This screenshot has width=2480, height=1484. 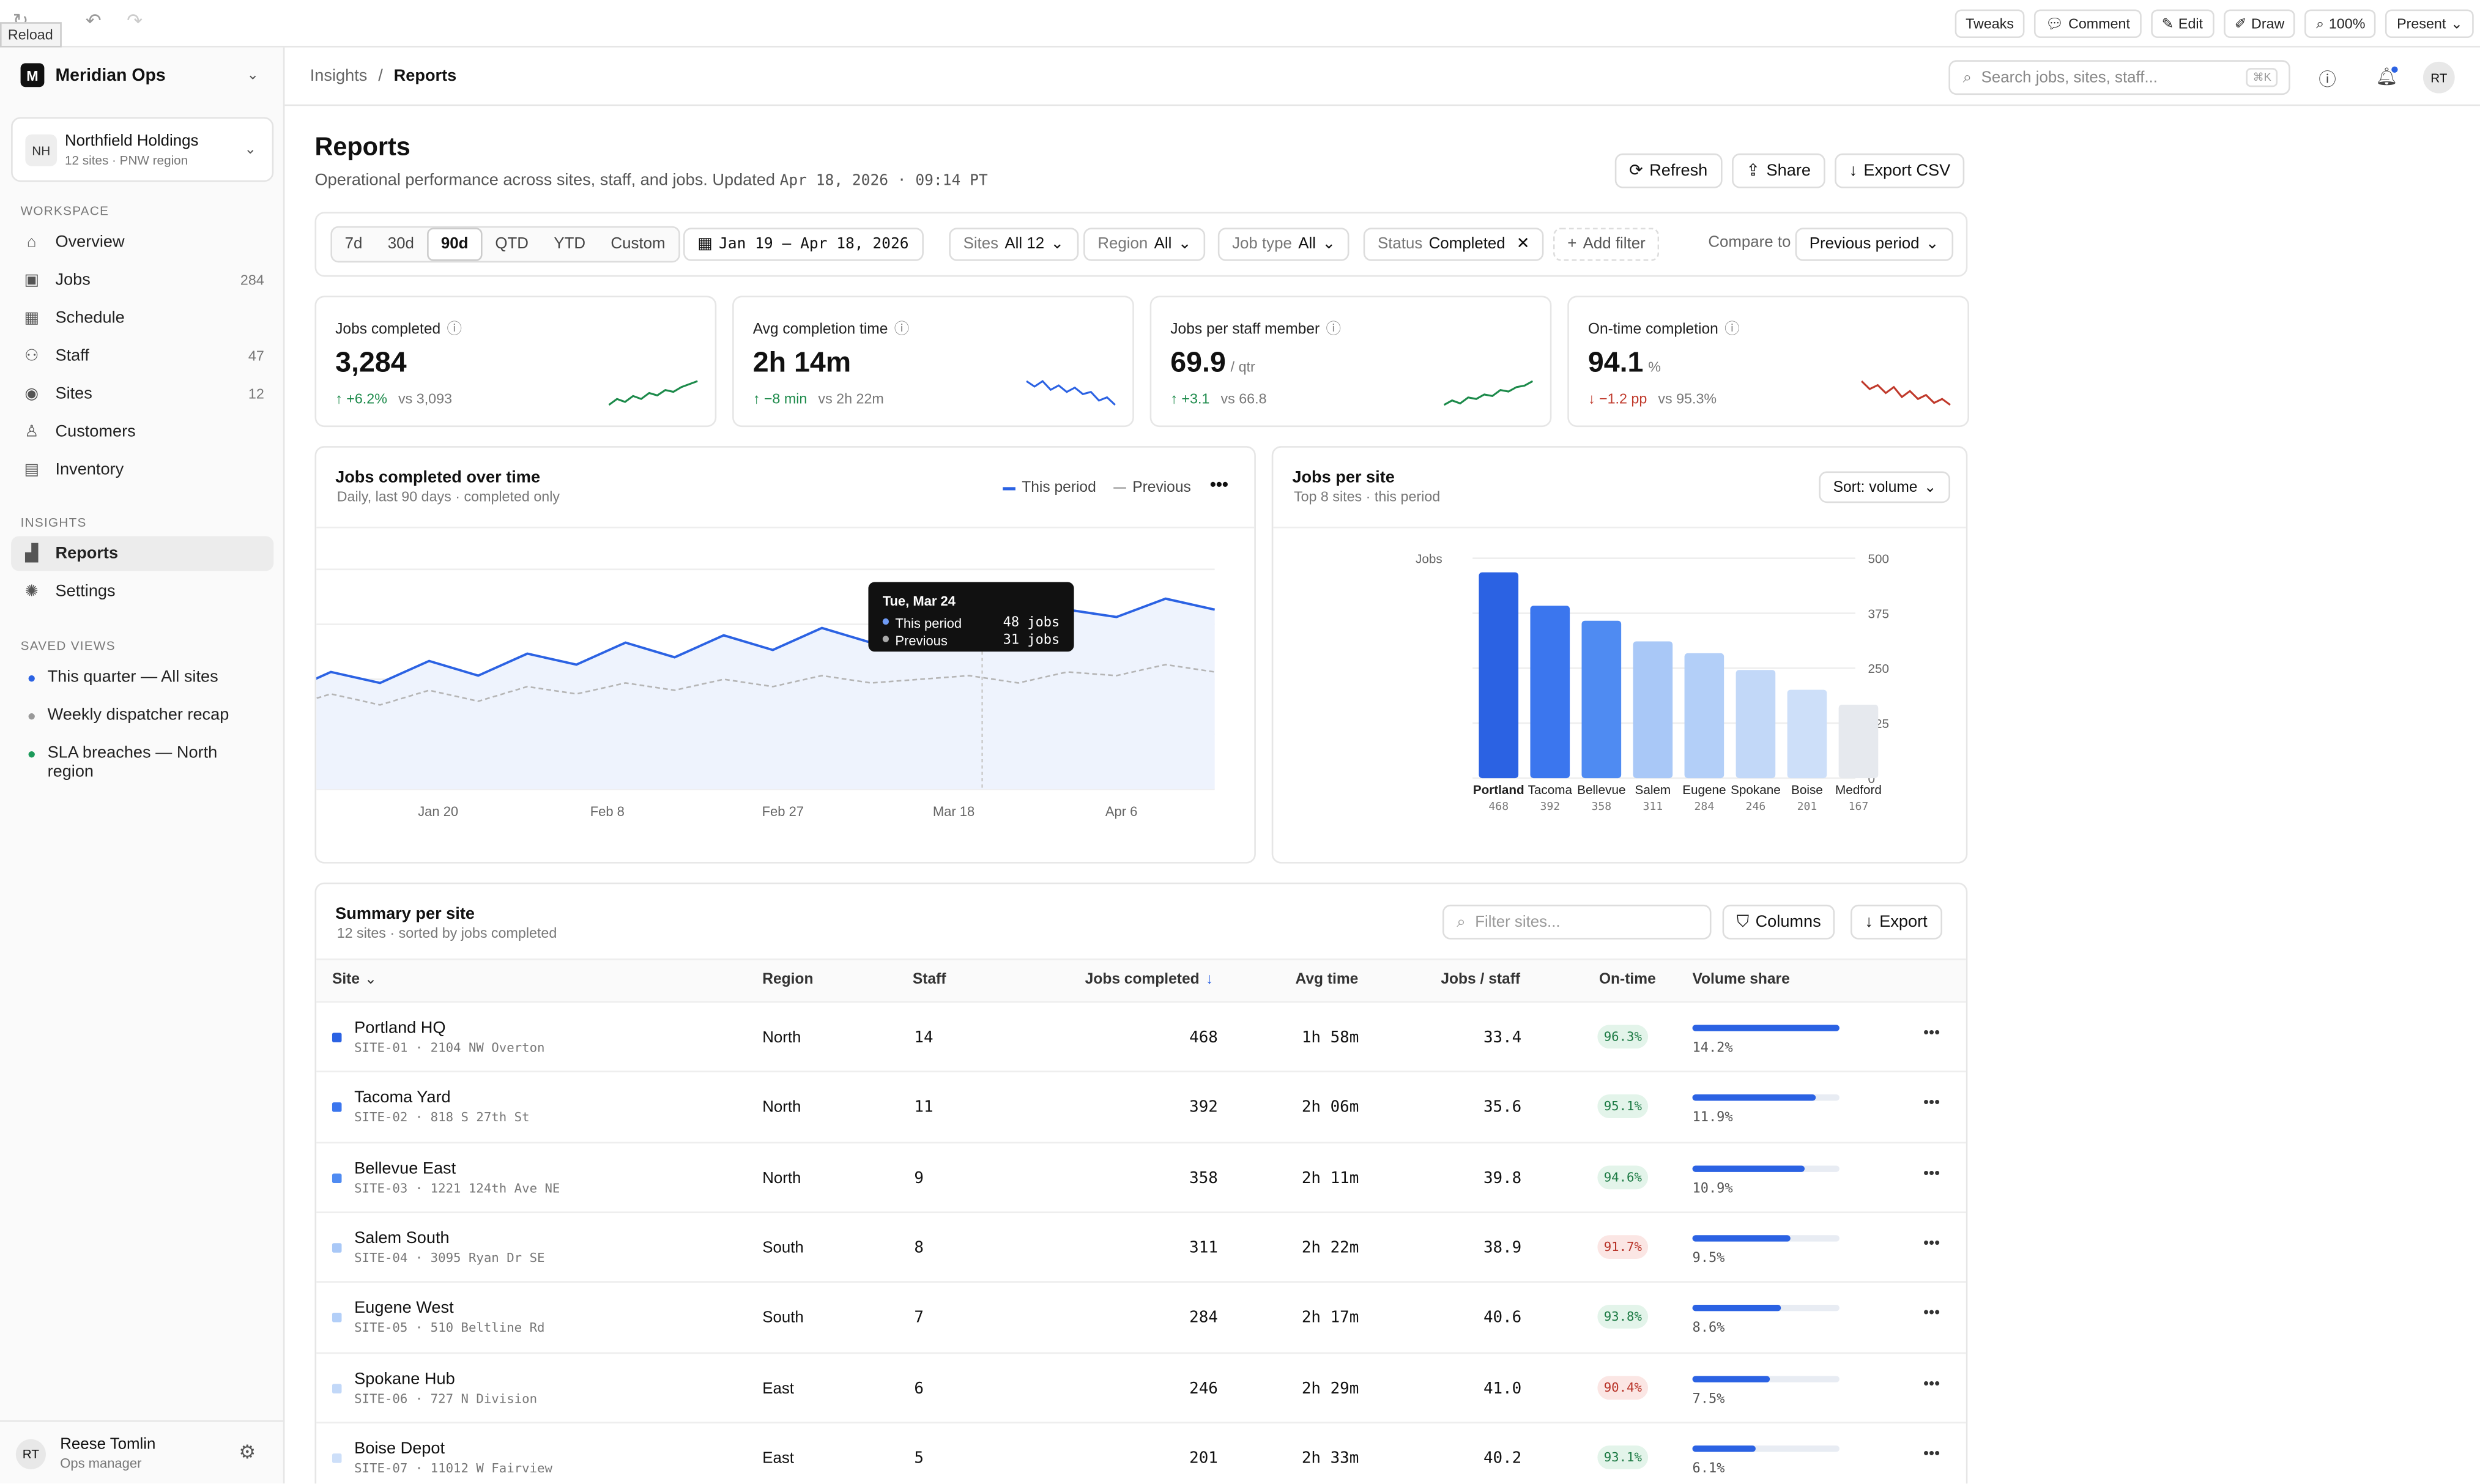 I want to click on avg-time-cell: 2h 29m, so click(x=1330, y=1388).